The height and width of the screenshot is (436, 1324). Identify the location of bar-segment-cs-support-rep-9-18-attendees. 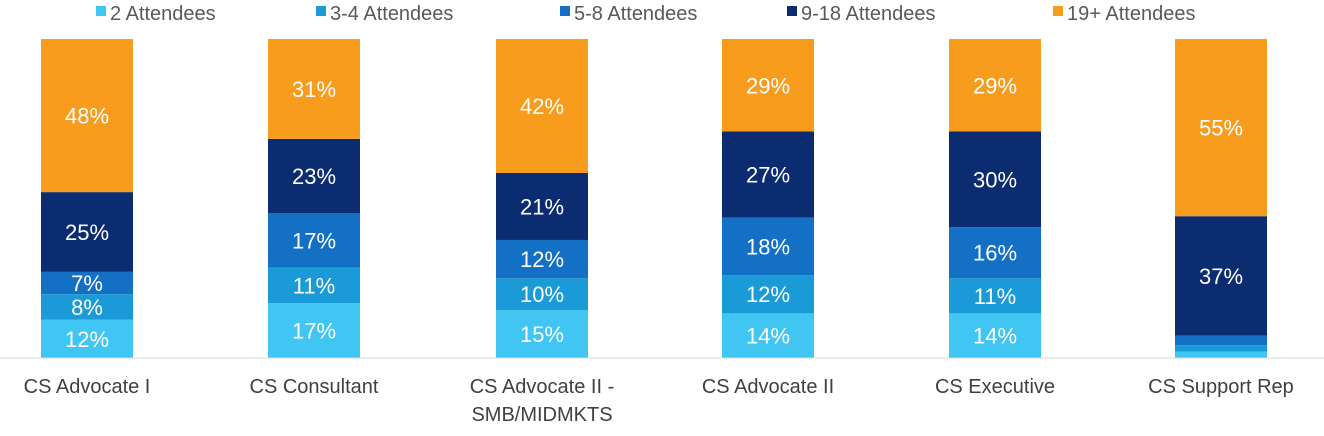
(1221, 276).